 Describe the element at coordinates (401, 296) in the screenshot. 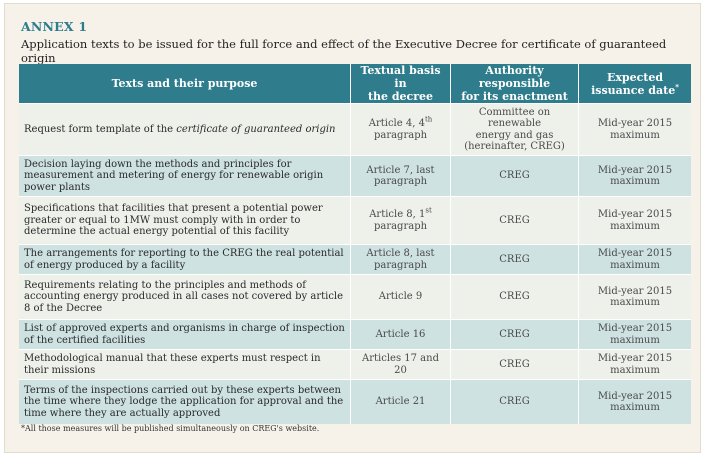

I see `cell-basis: Article 9` at that location.